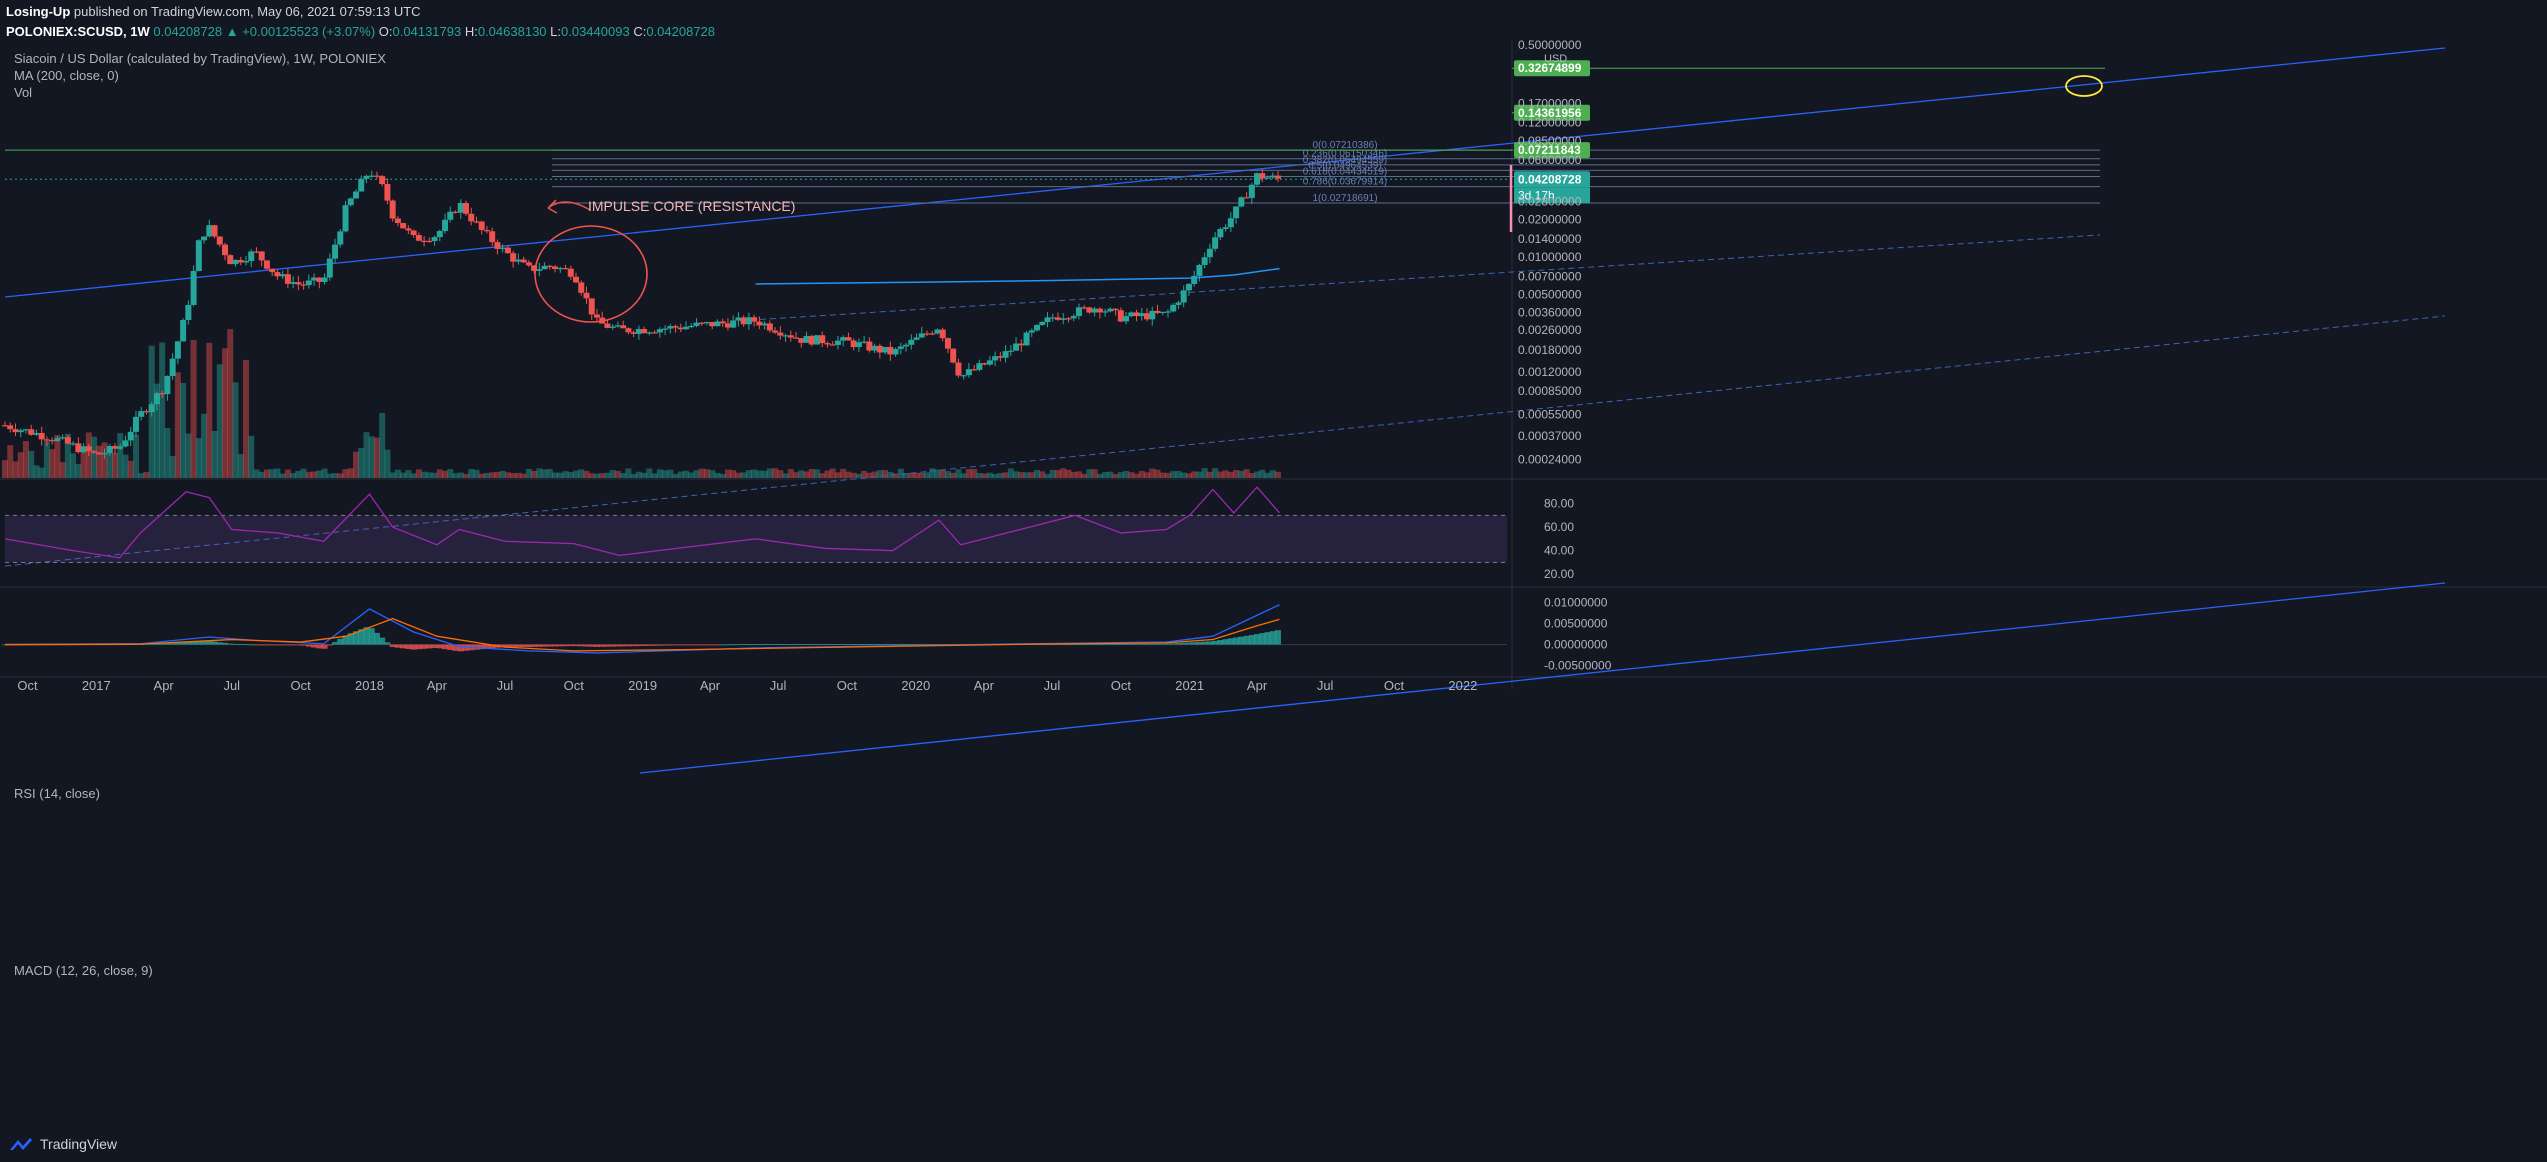  I want to click on open-label: O:, so click(385, 31).